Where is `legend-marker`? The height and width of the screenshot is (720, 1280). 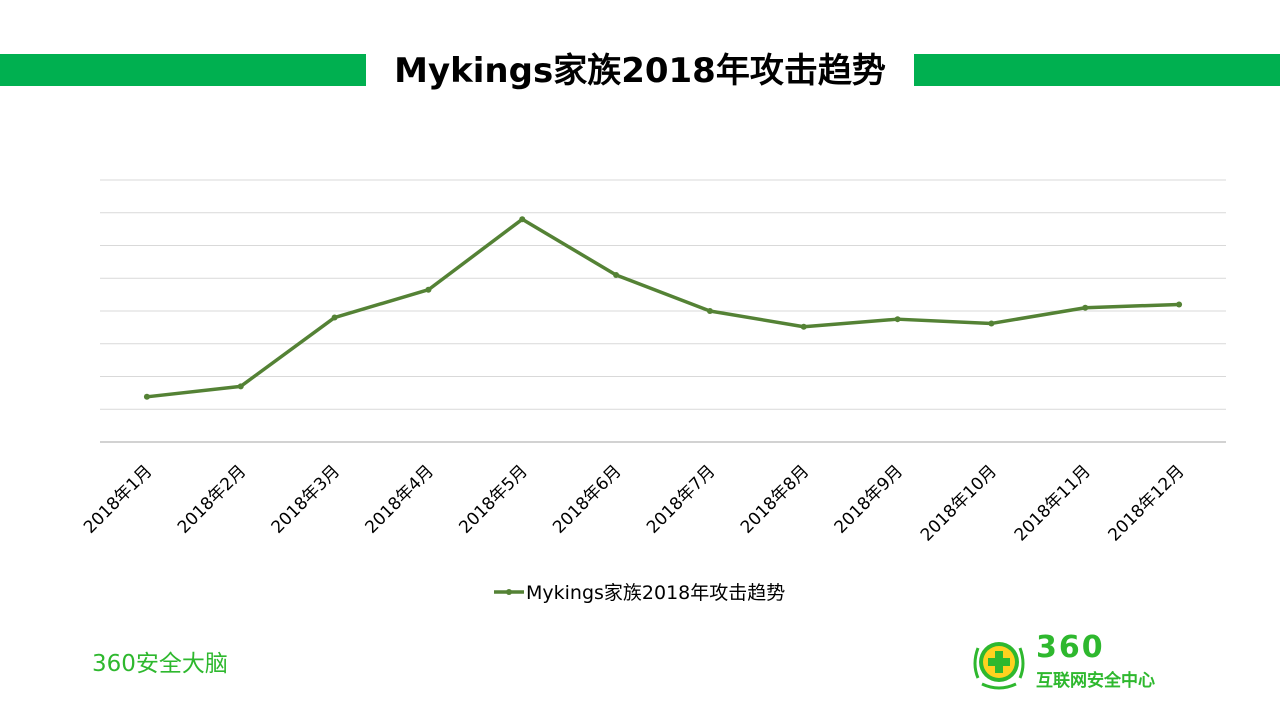
legend-marker is located at coordinates (509, 592).